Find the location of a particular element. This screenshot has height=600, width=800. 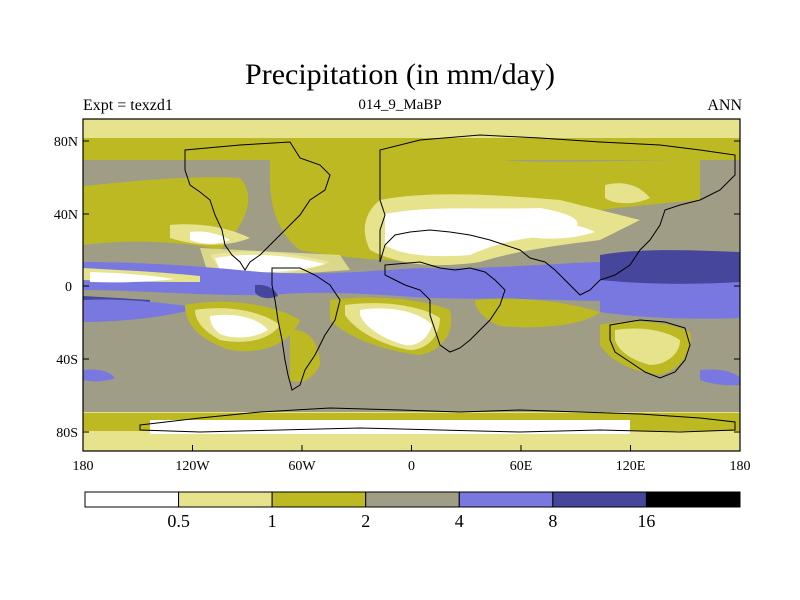

lat-tick-label: 80S is located at coordinates (67, 433).